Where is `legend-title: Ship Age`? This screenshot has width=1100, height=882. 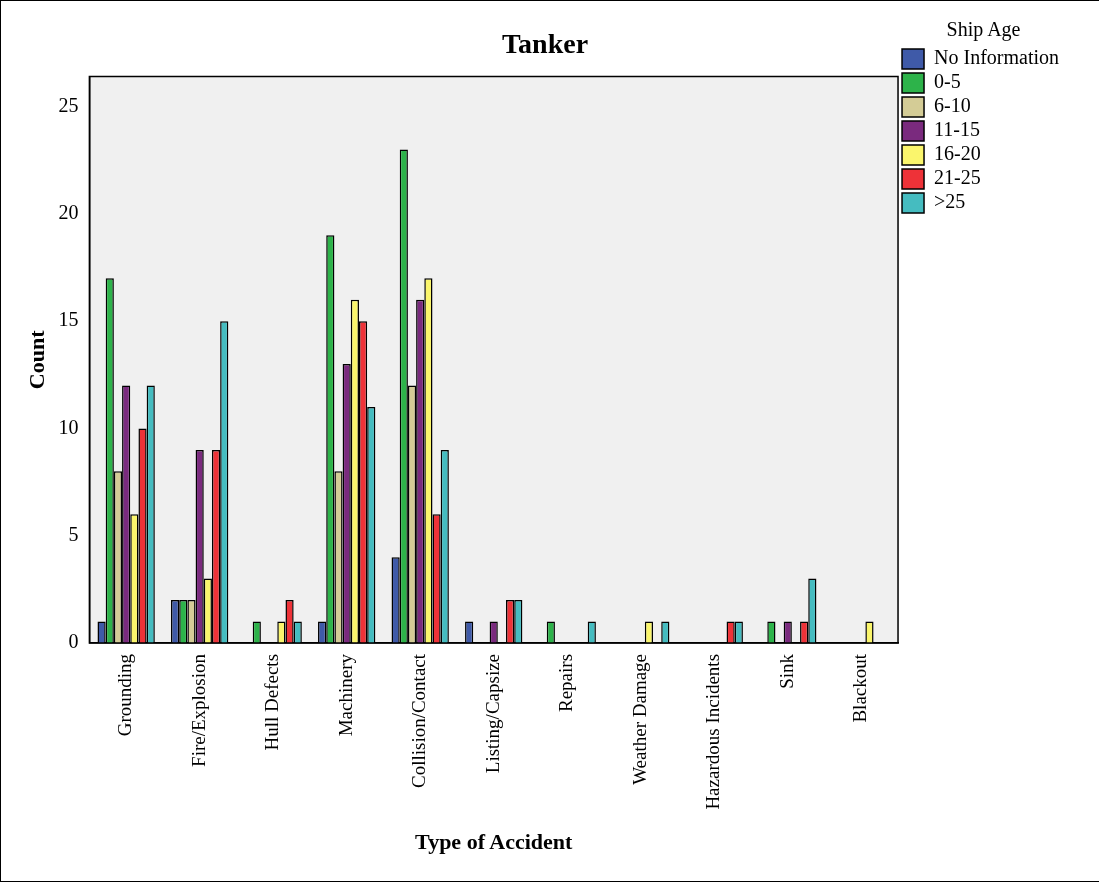
legend-title: Ship Age is located at coordinates (983, 30).